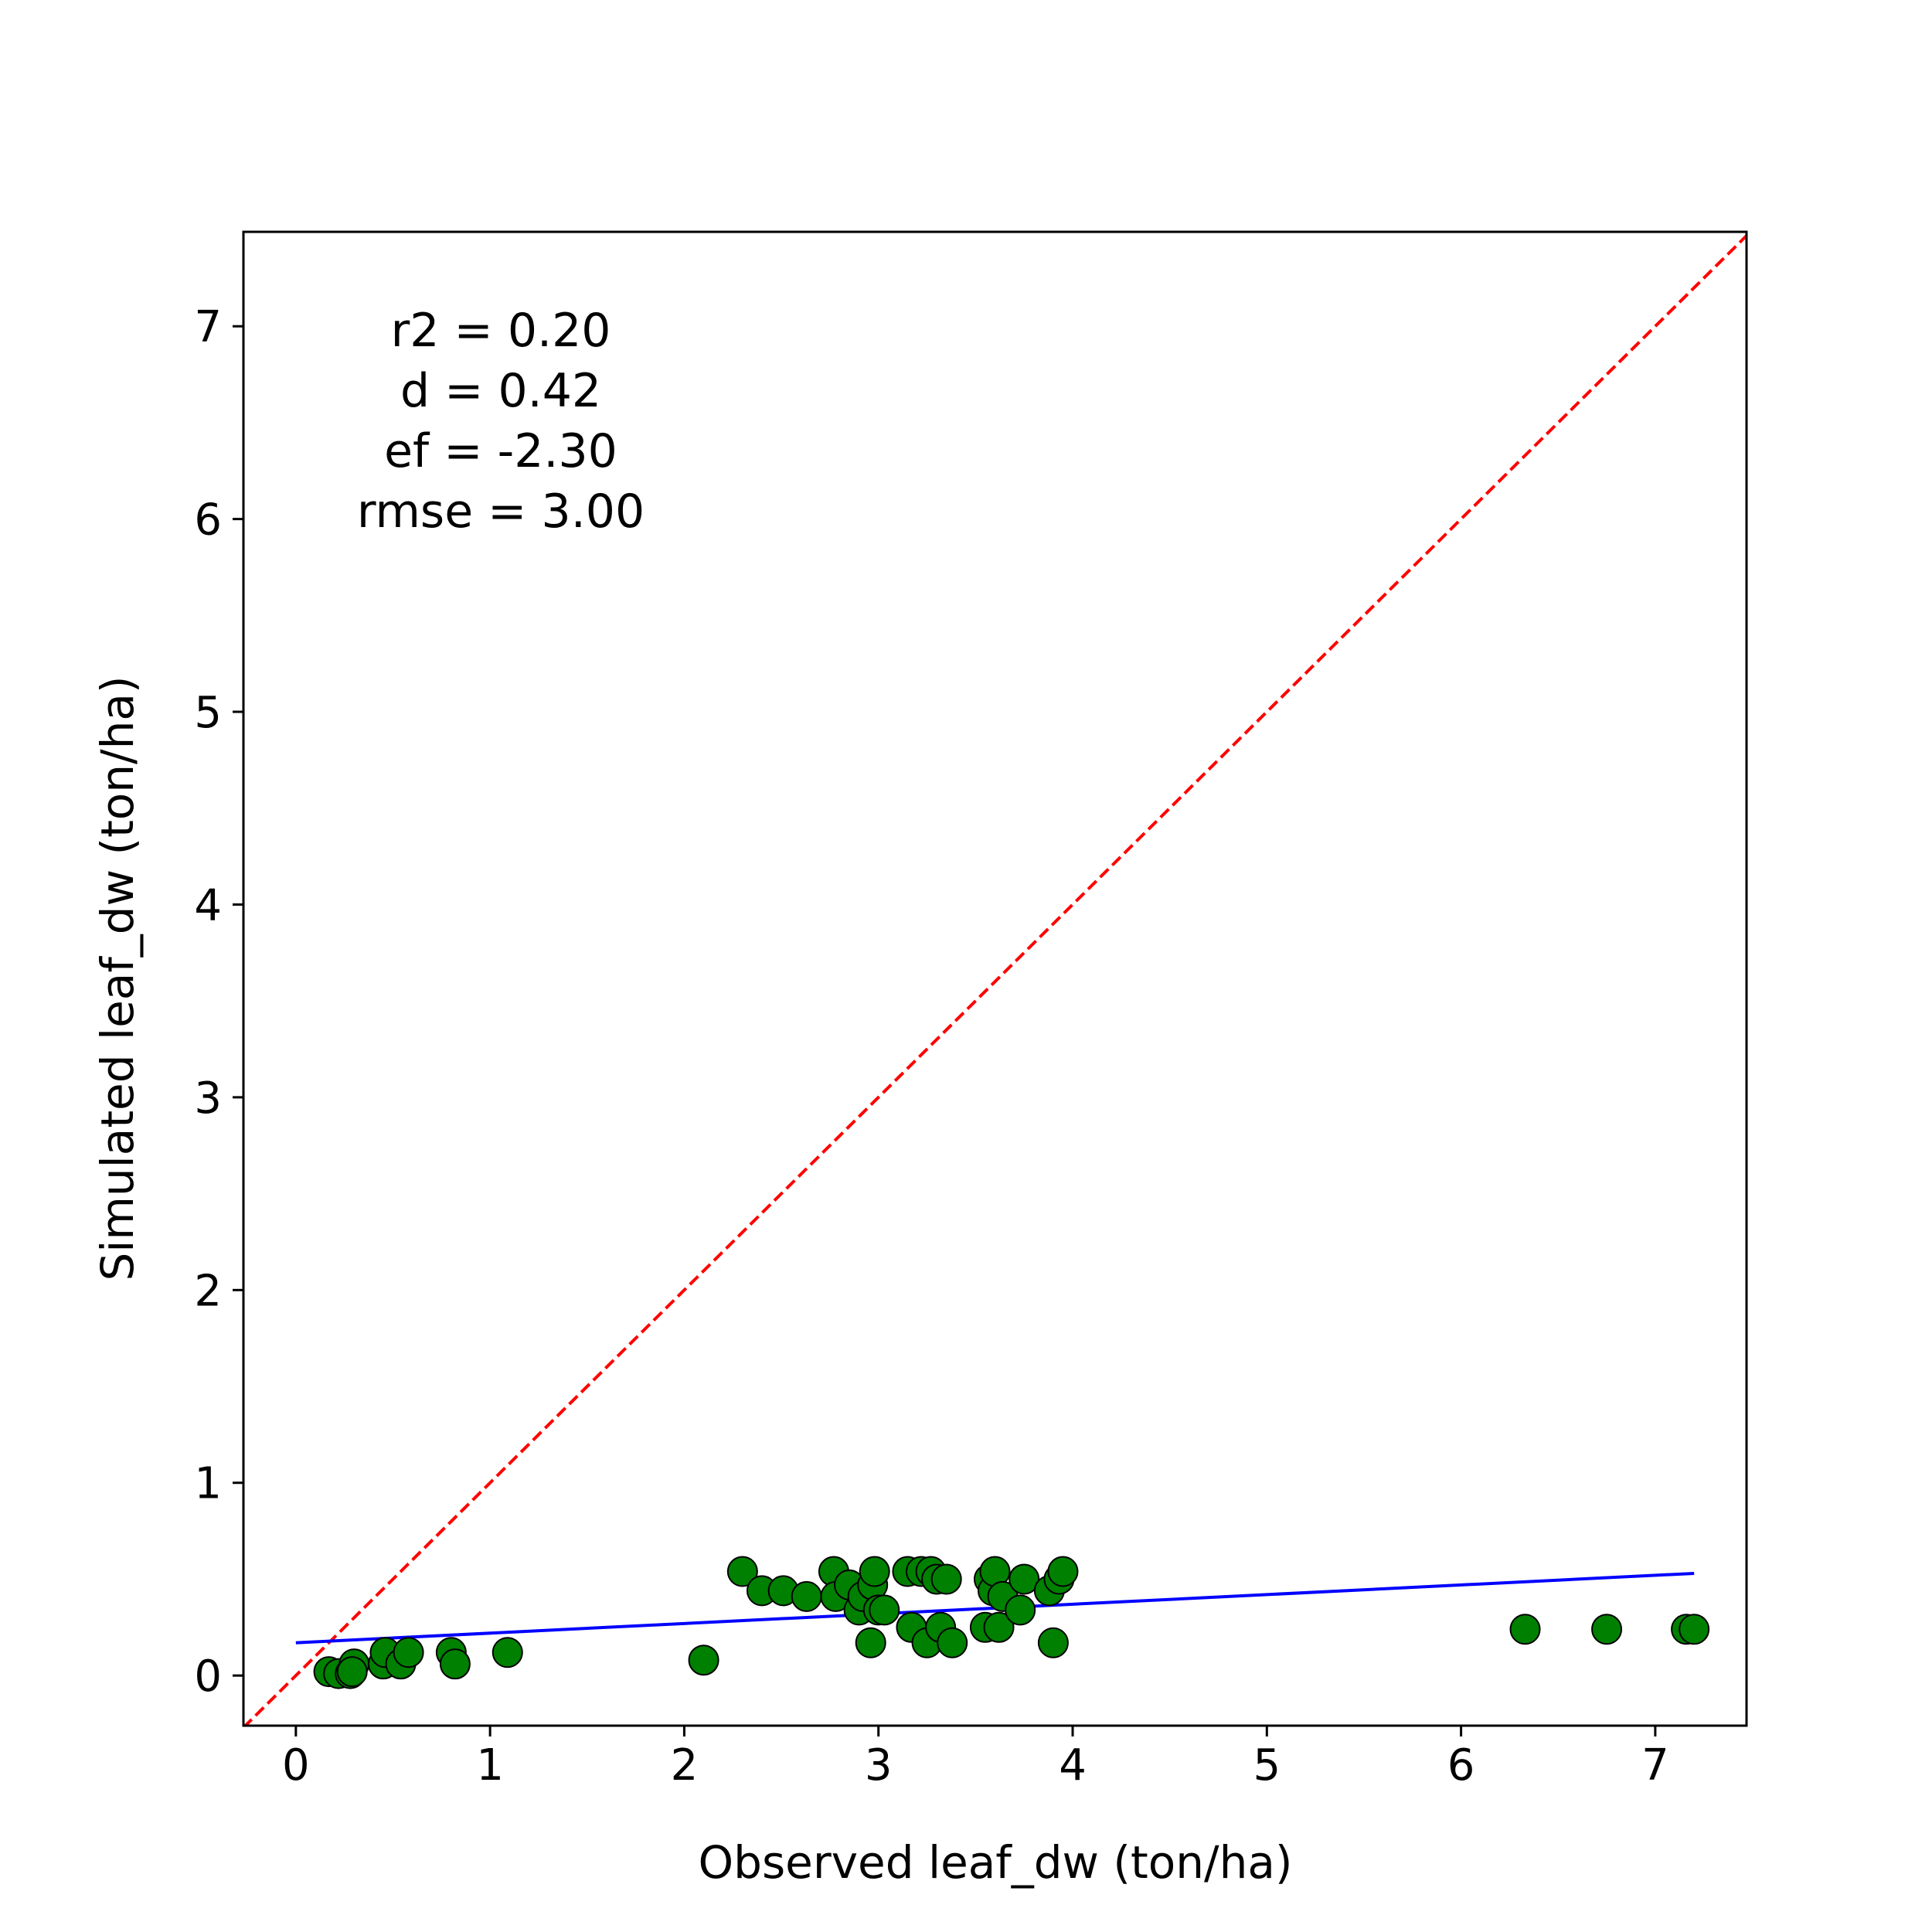 The image size is (1932, 1932). Describe the element at coordinates (1073, 1766) in the screenshot. I see `x-tick-label: 4` at that location.